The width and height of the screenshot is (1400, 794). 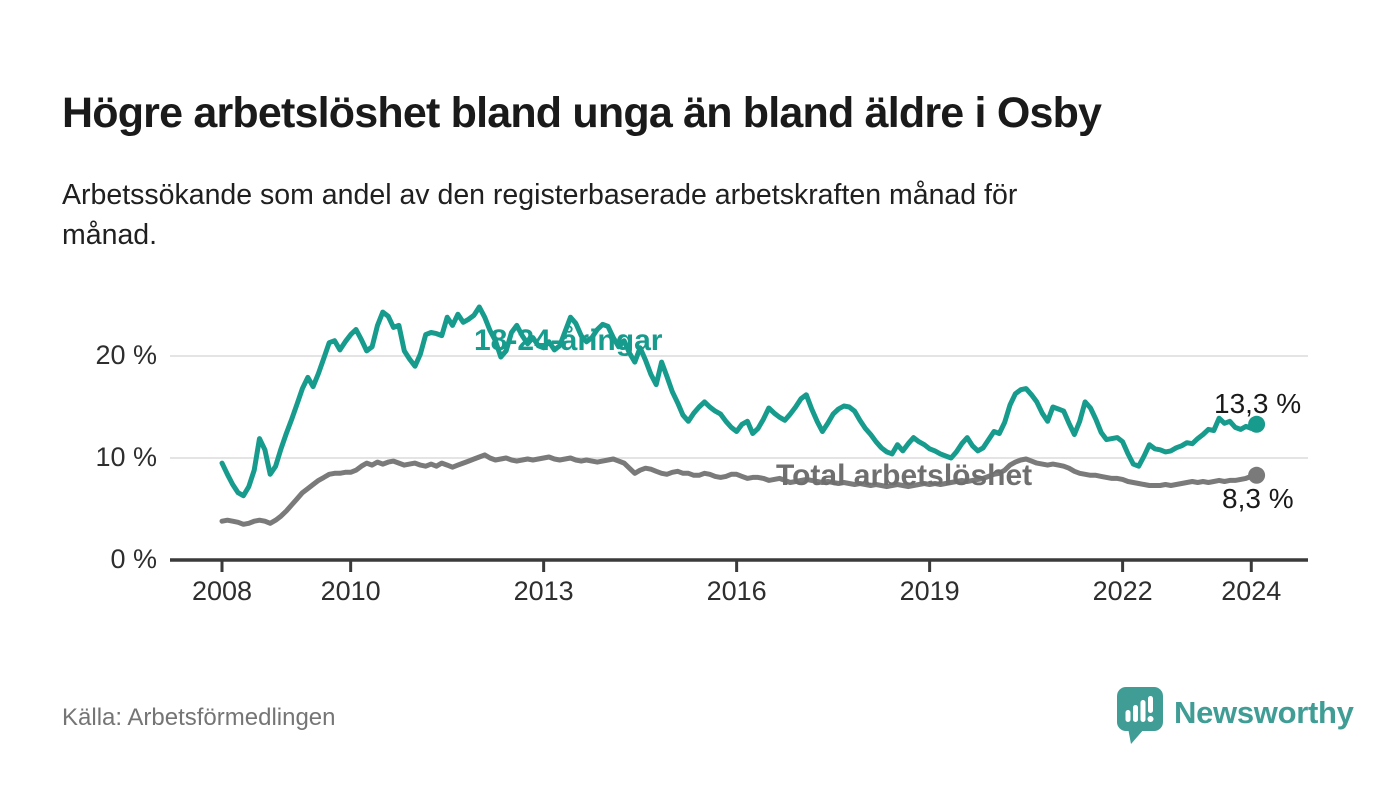 I want to click on newsworthy-logo-icon, so click(x=1140, y=715).